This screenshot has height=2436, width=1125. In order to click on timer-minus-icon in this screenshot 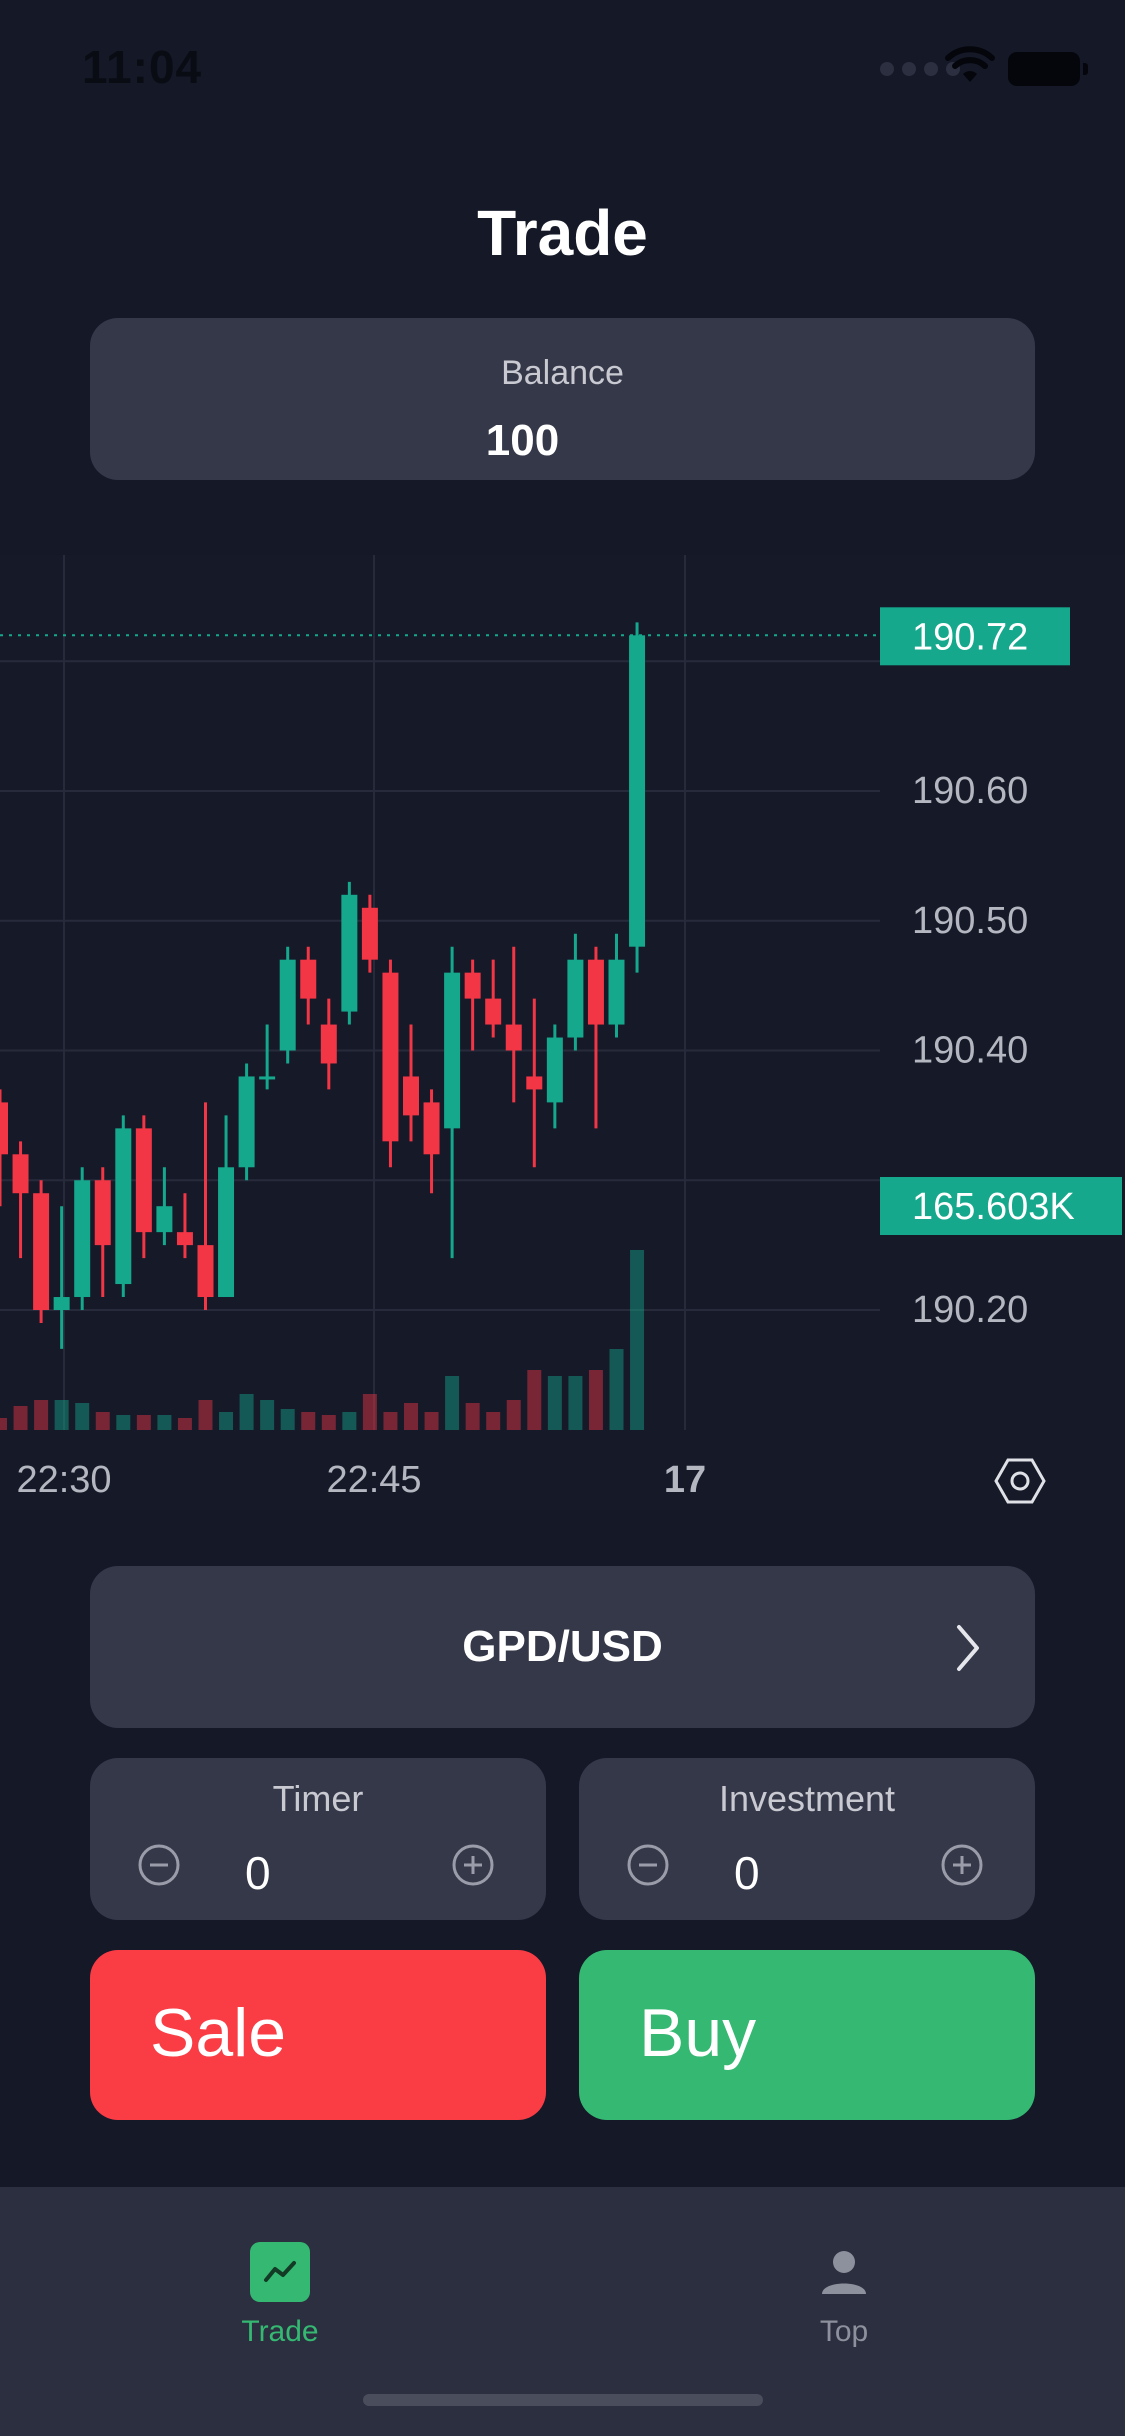, I will do `click(159, 1865)`.